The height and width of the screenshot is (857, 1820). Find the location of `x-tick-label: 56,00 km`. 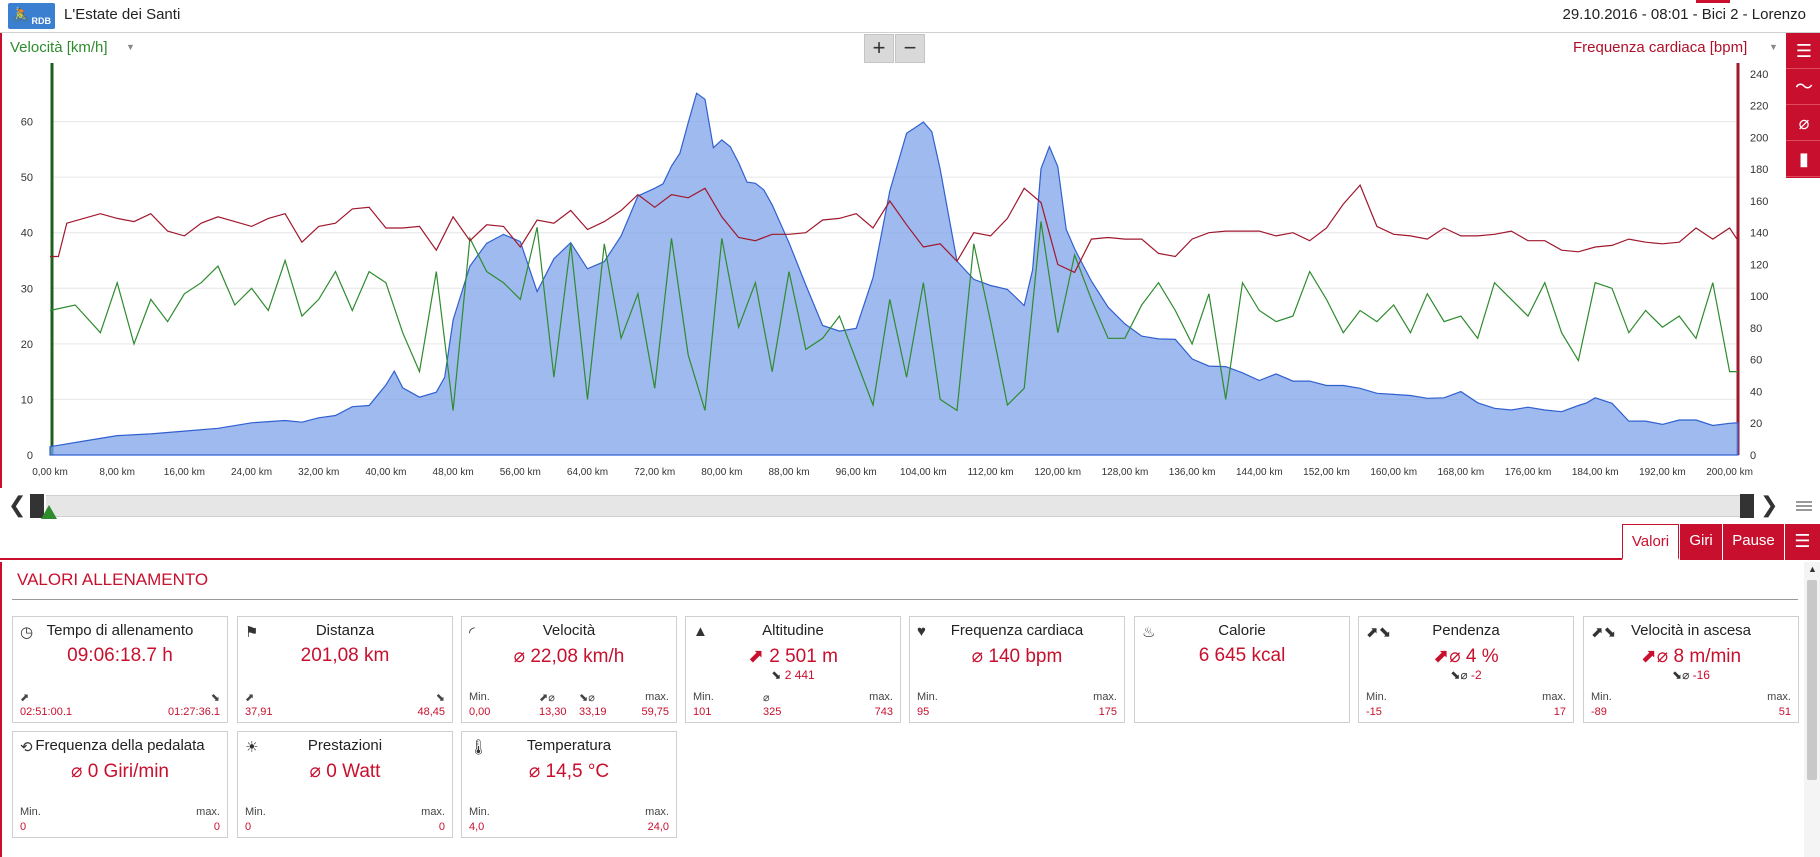

x-tick-label: 56,00 km is located at coordinates (520, 472).